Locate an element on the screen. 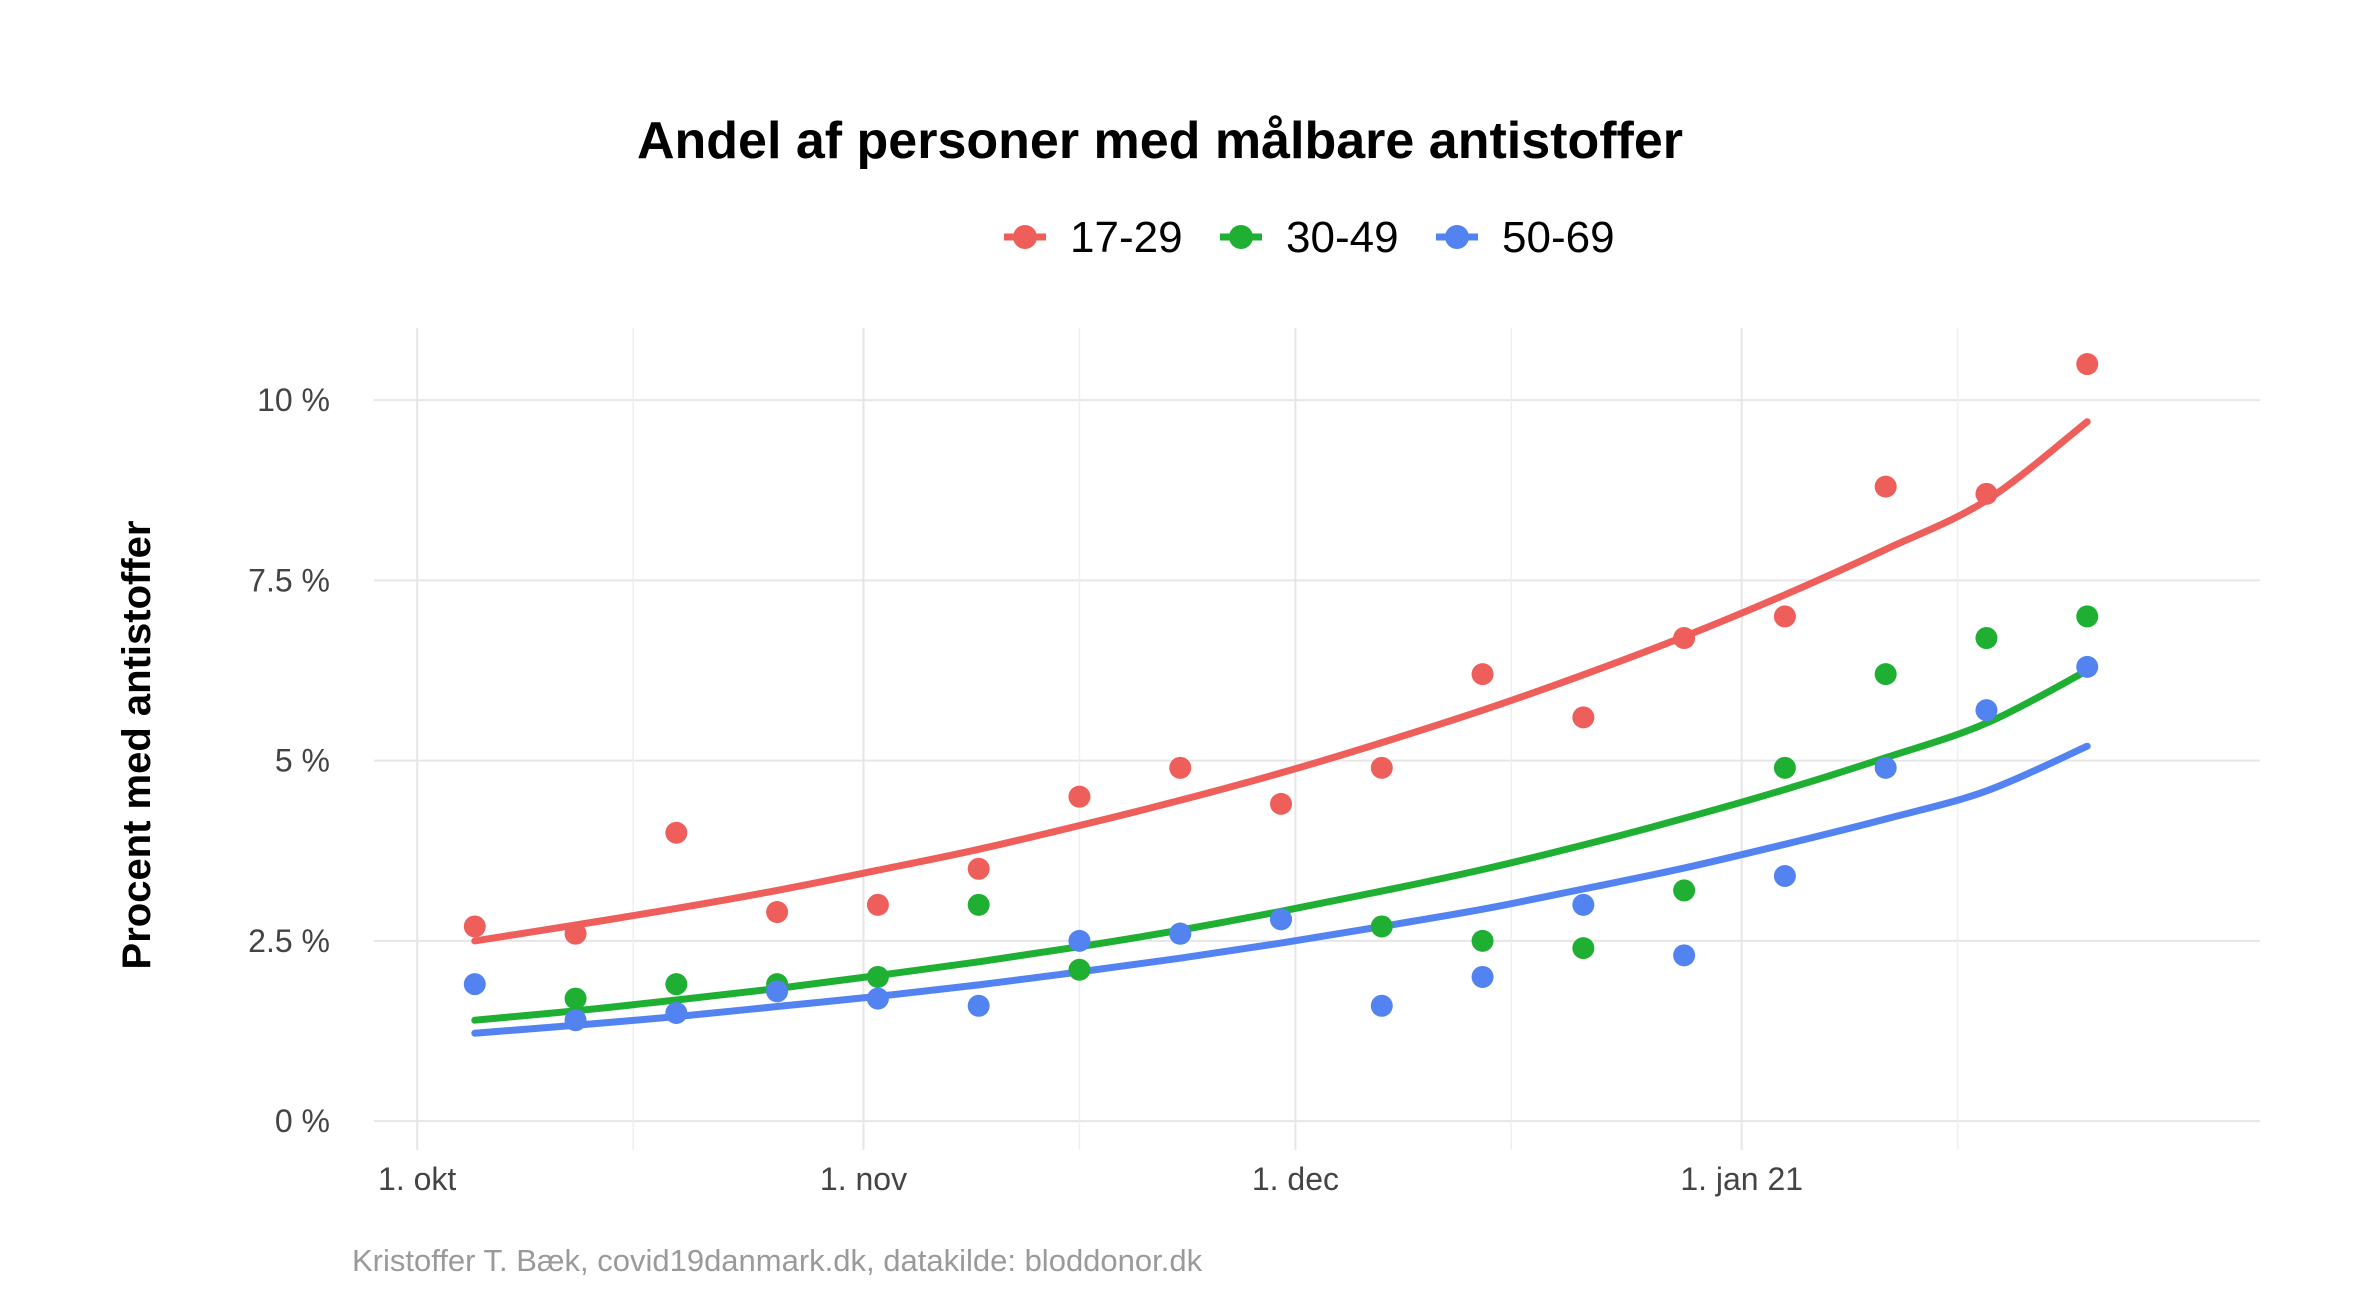 The image size is (2362, 1311). legend-label-17-29: 17-29 is located at coordinates (1126, 237).